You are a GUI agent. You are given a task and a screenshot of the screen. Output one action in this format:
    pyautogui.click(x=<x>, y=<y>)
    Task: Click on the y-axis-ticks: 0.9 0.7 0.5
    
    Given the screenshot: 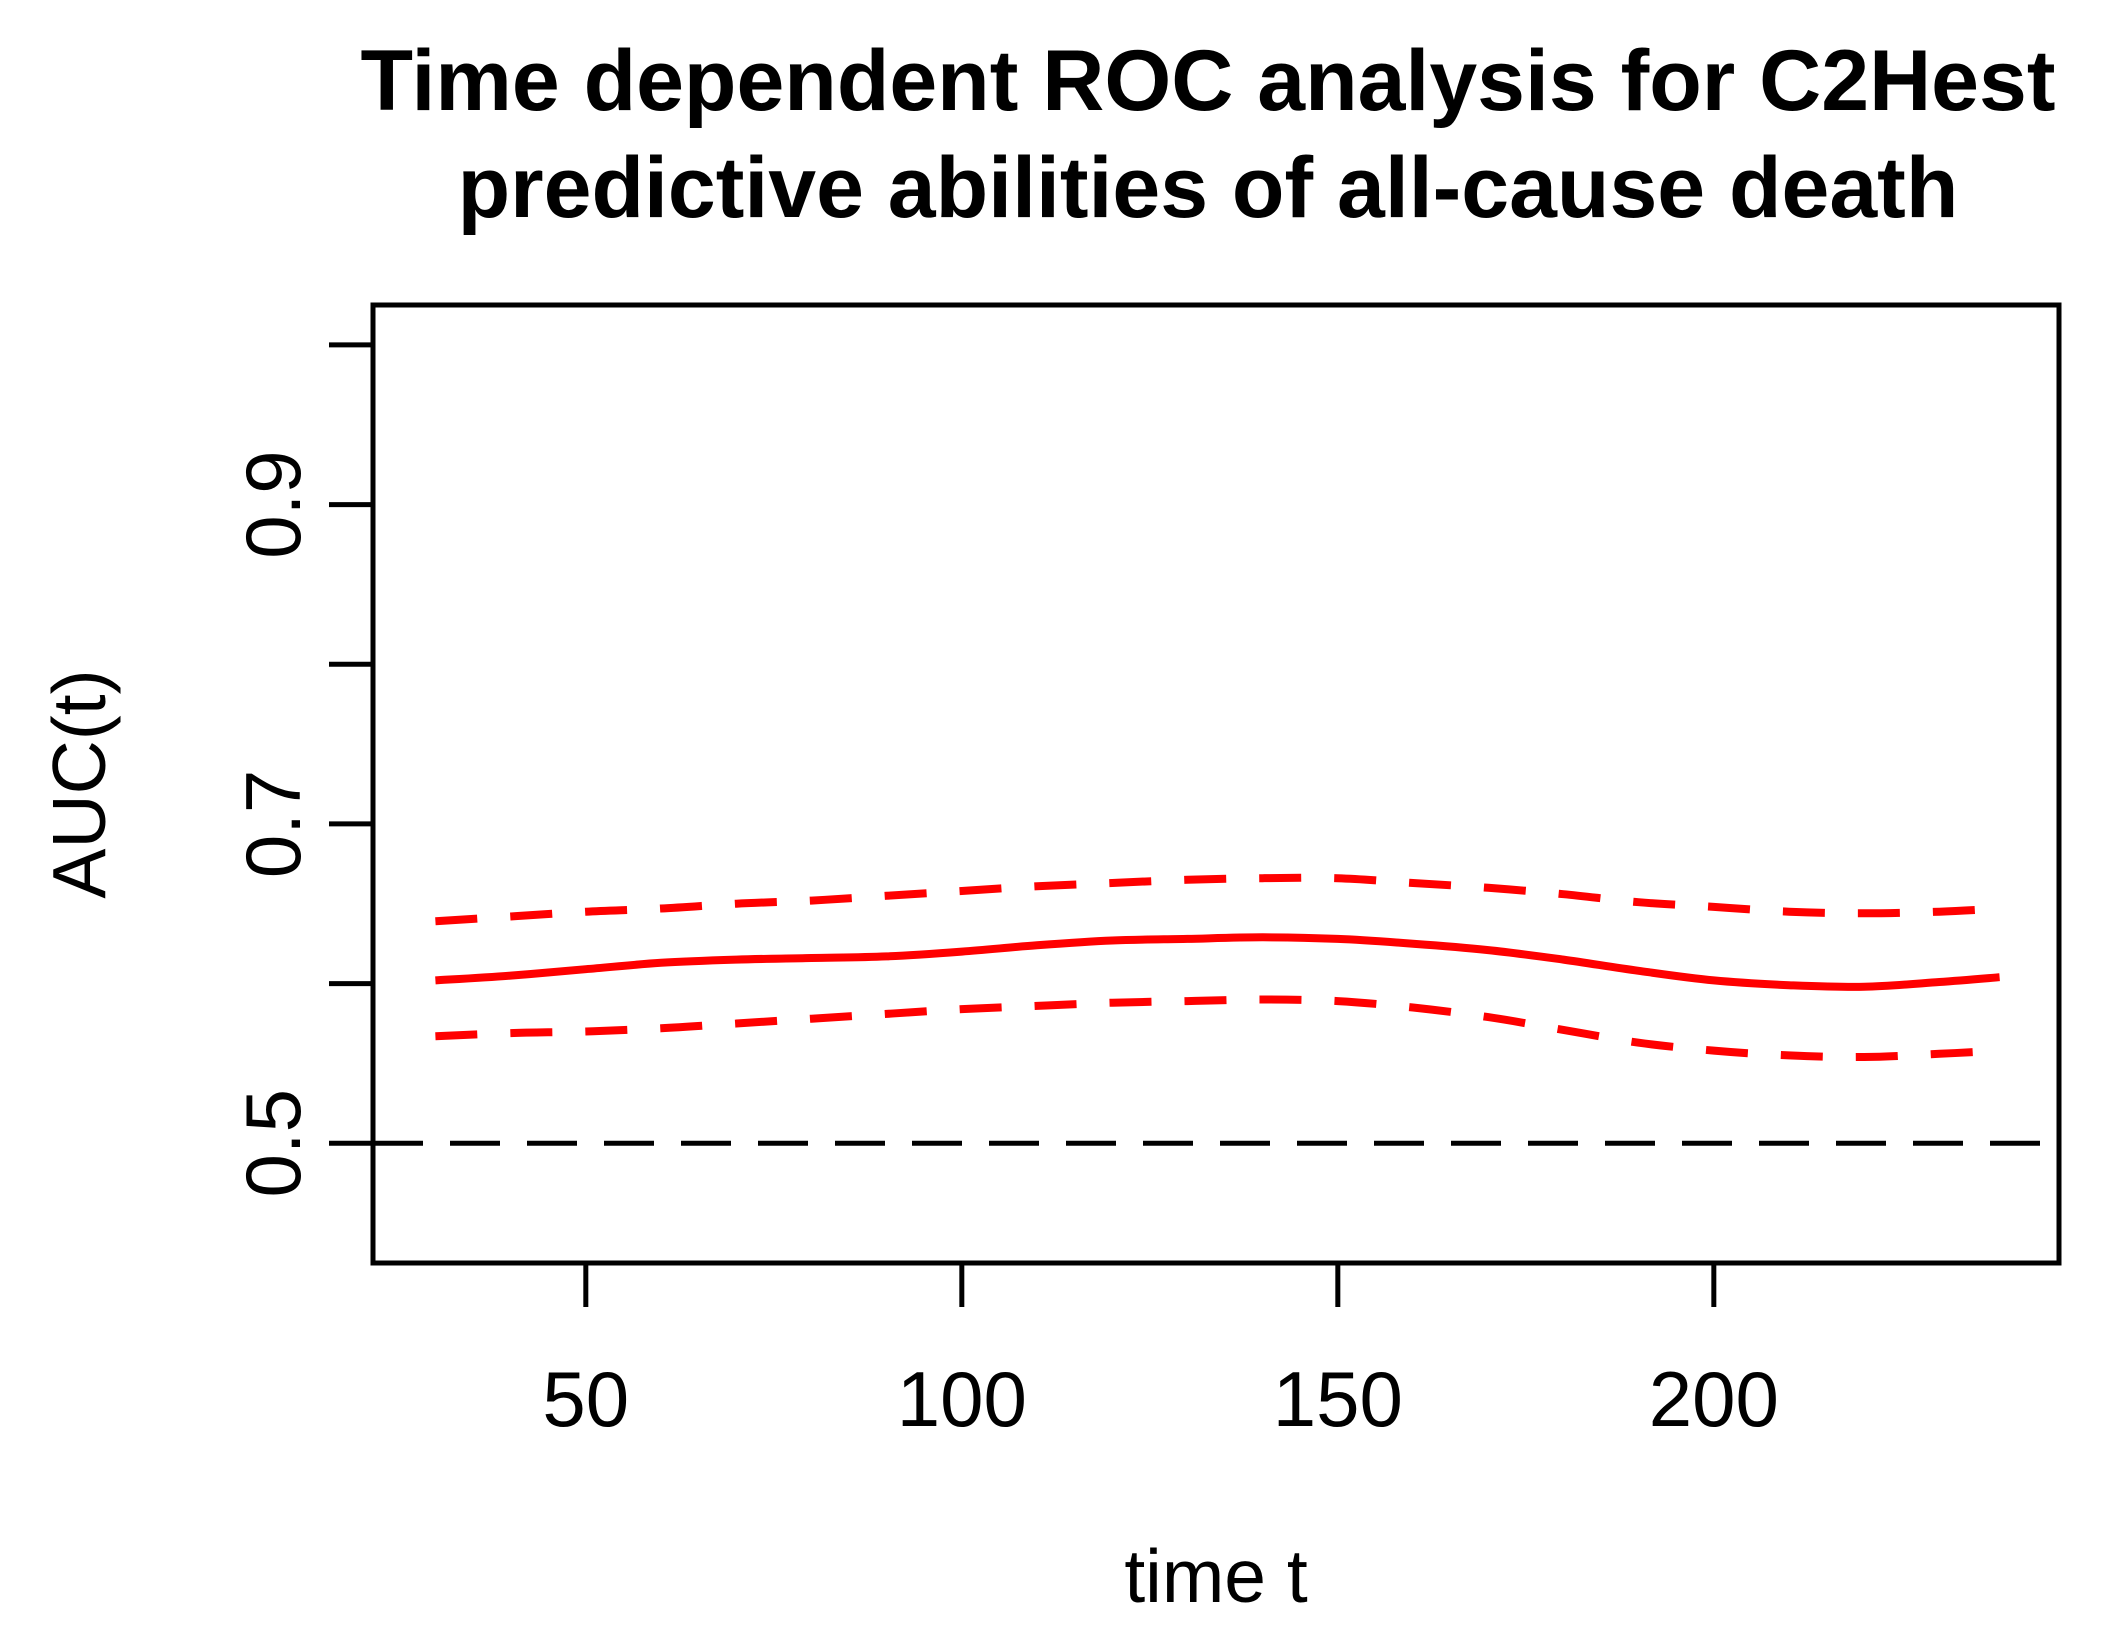 What is the action you would take?
    pyautogui.click(x=301, y=769)
    